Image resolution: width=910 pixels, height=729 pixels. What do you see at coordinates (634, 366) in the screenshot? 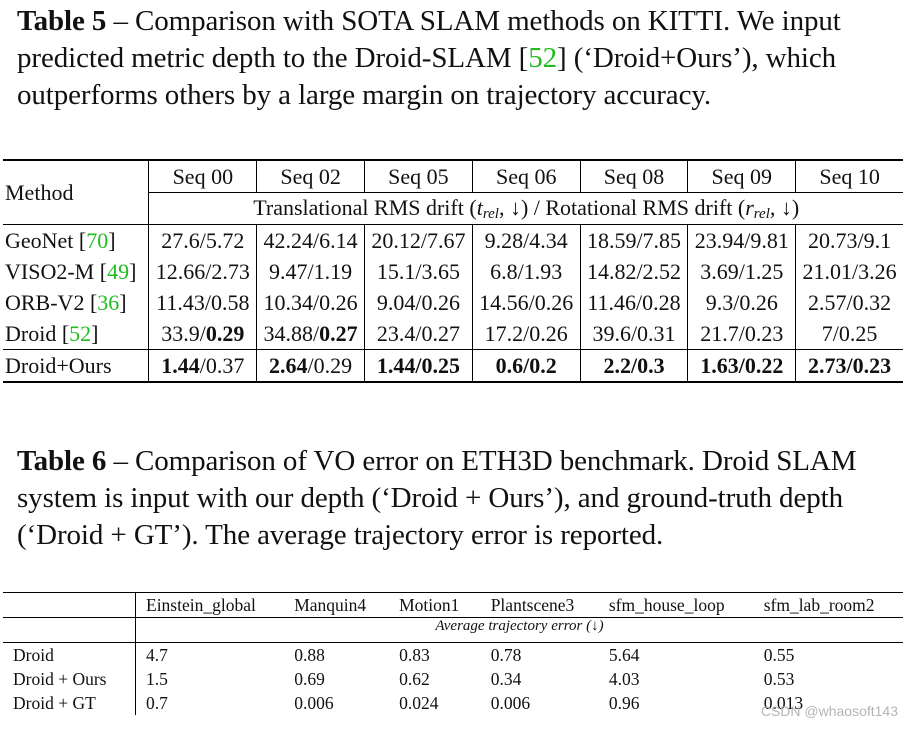
I see `table-cell: 2.2/0.3` at bounding box center [634, 366].